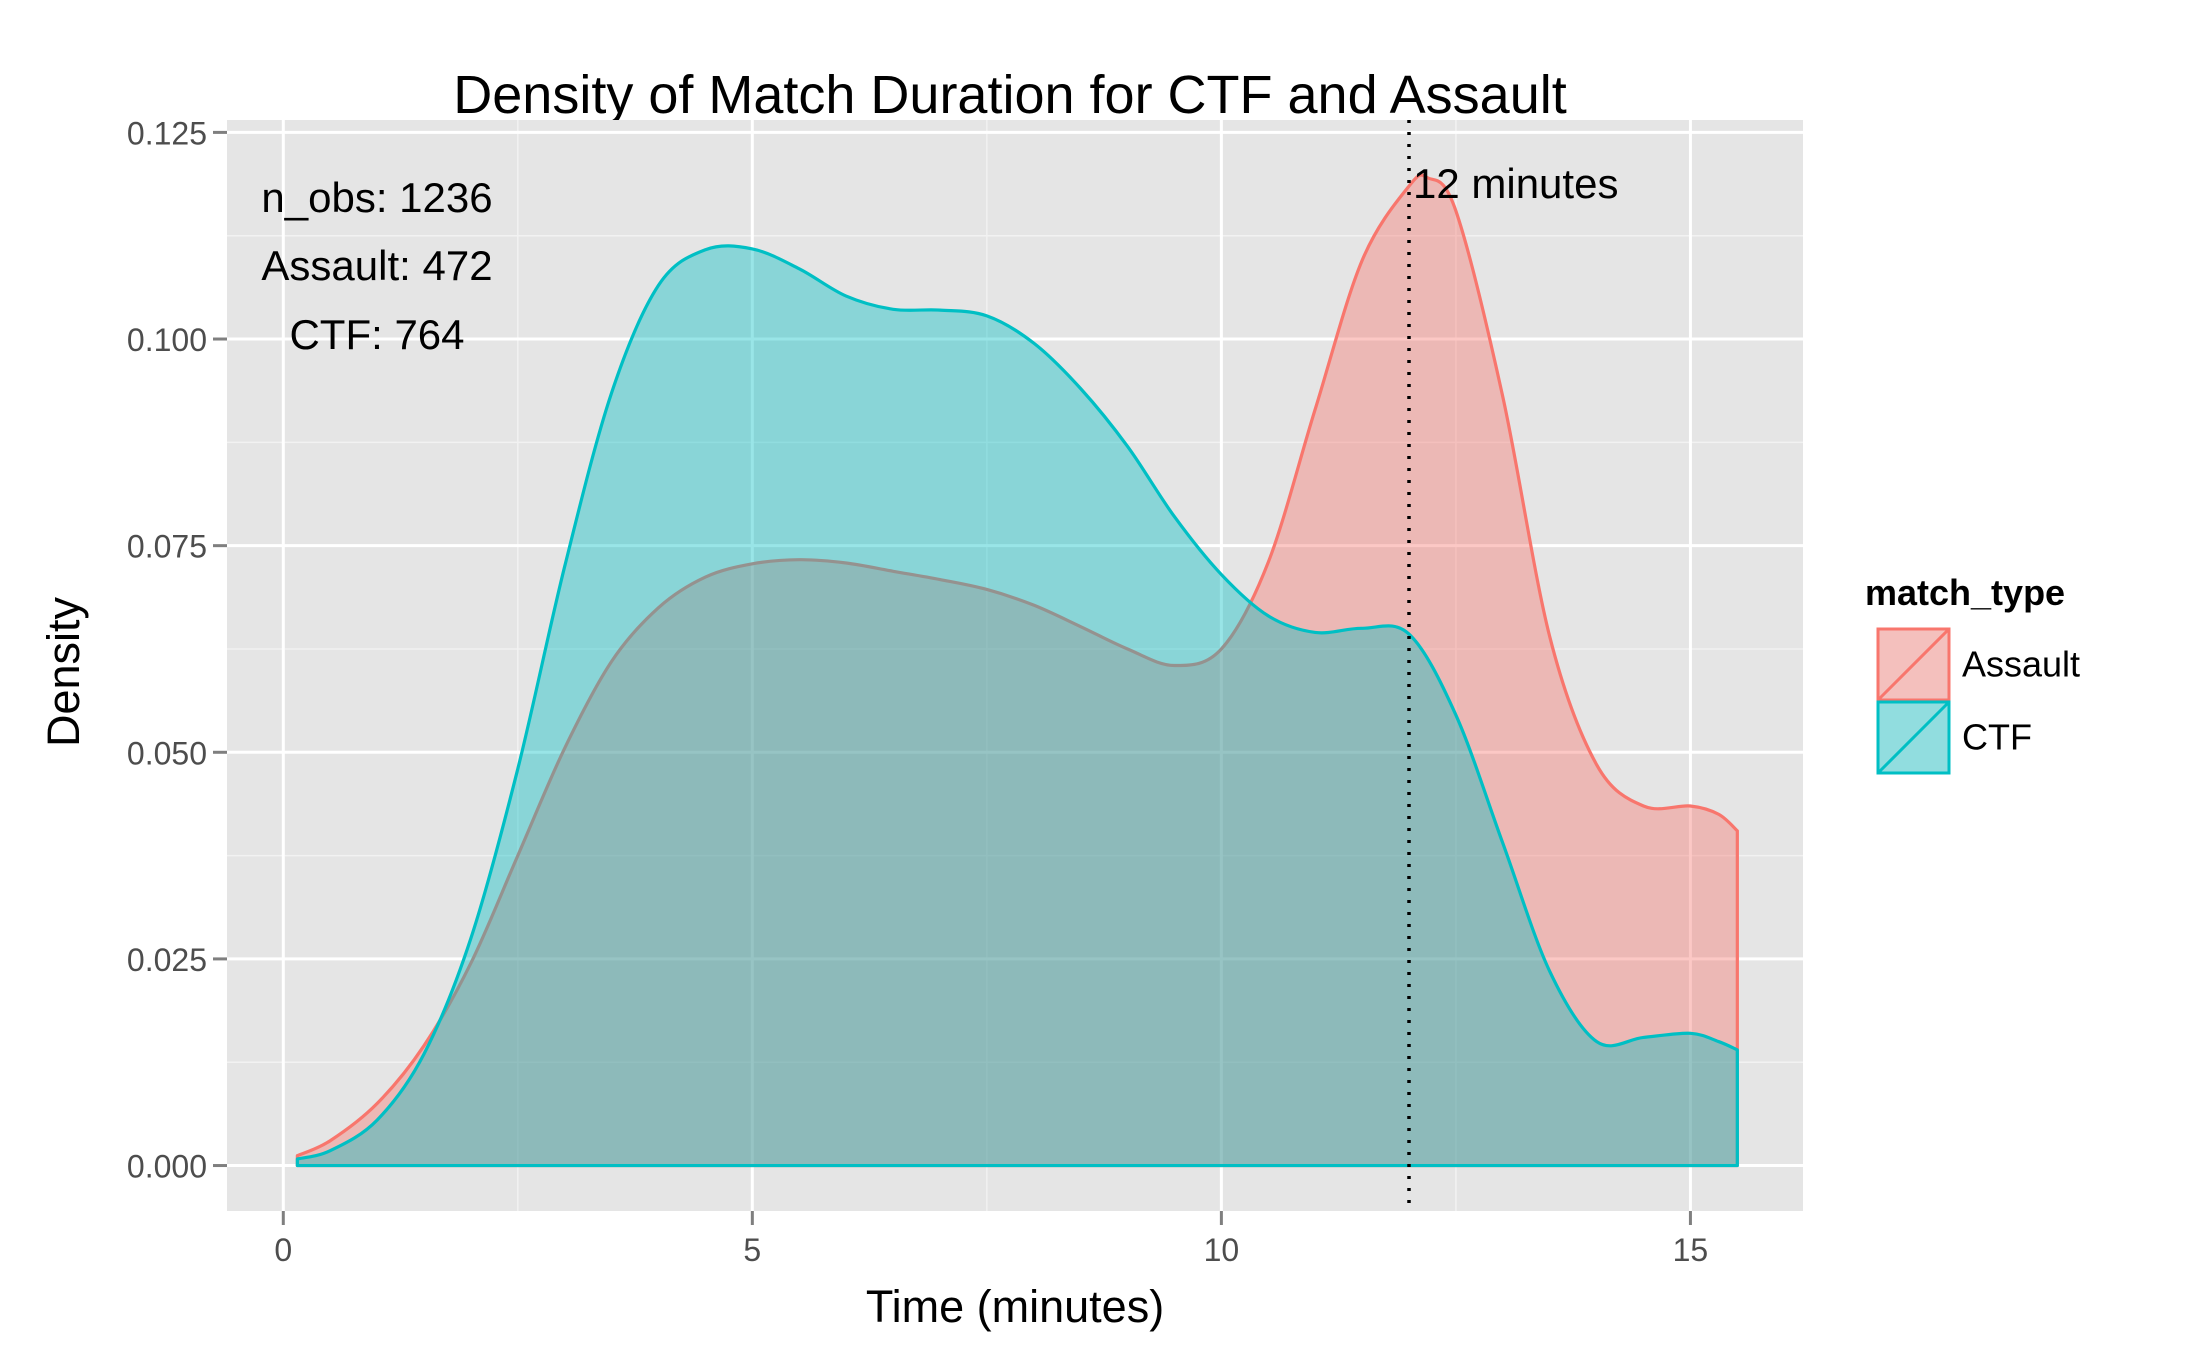  Describe the element at coordinates (991, 1239) in the screenshot. I see `x-axis: 0 5 10 15` at that location.